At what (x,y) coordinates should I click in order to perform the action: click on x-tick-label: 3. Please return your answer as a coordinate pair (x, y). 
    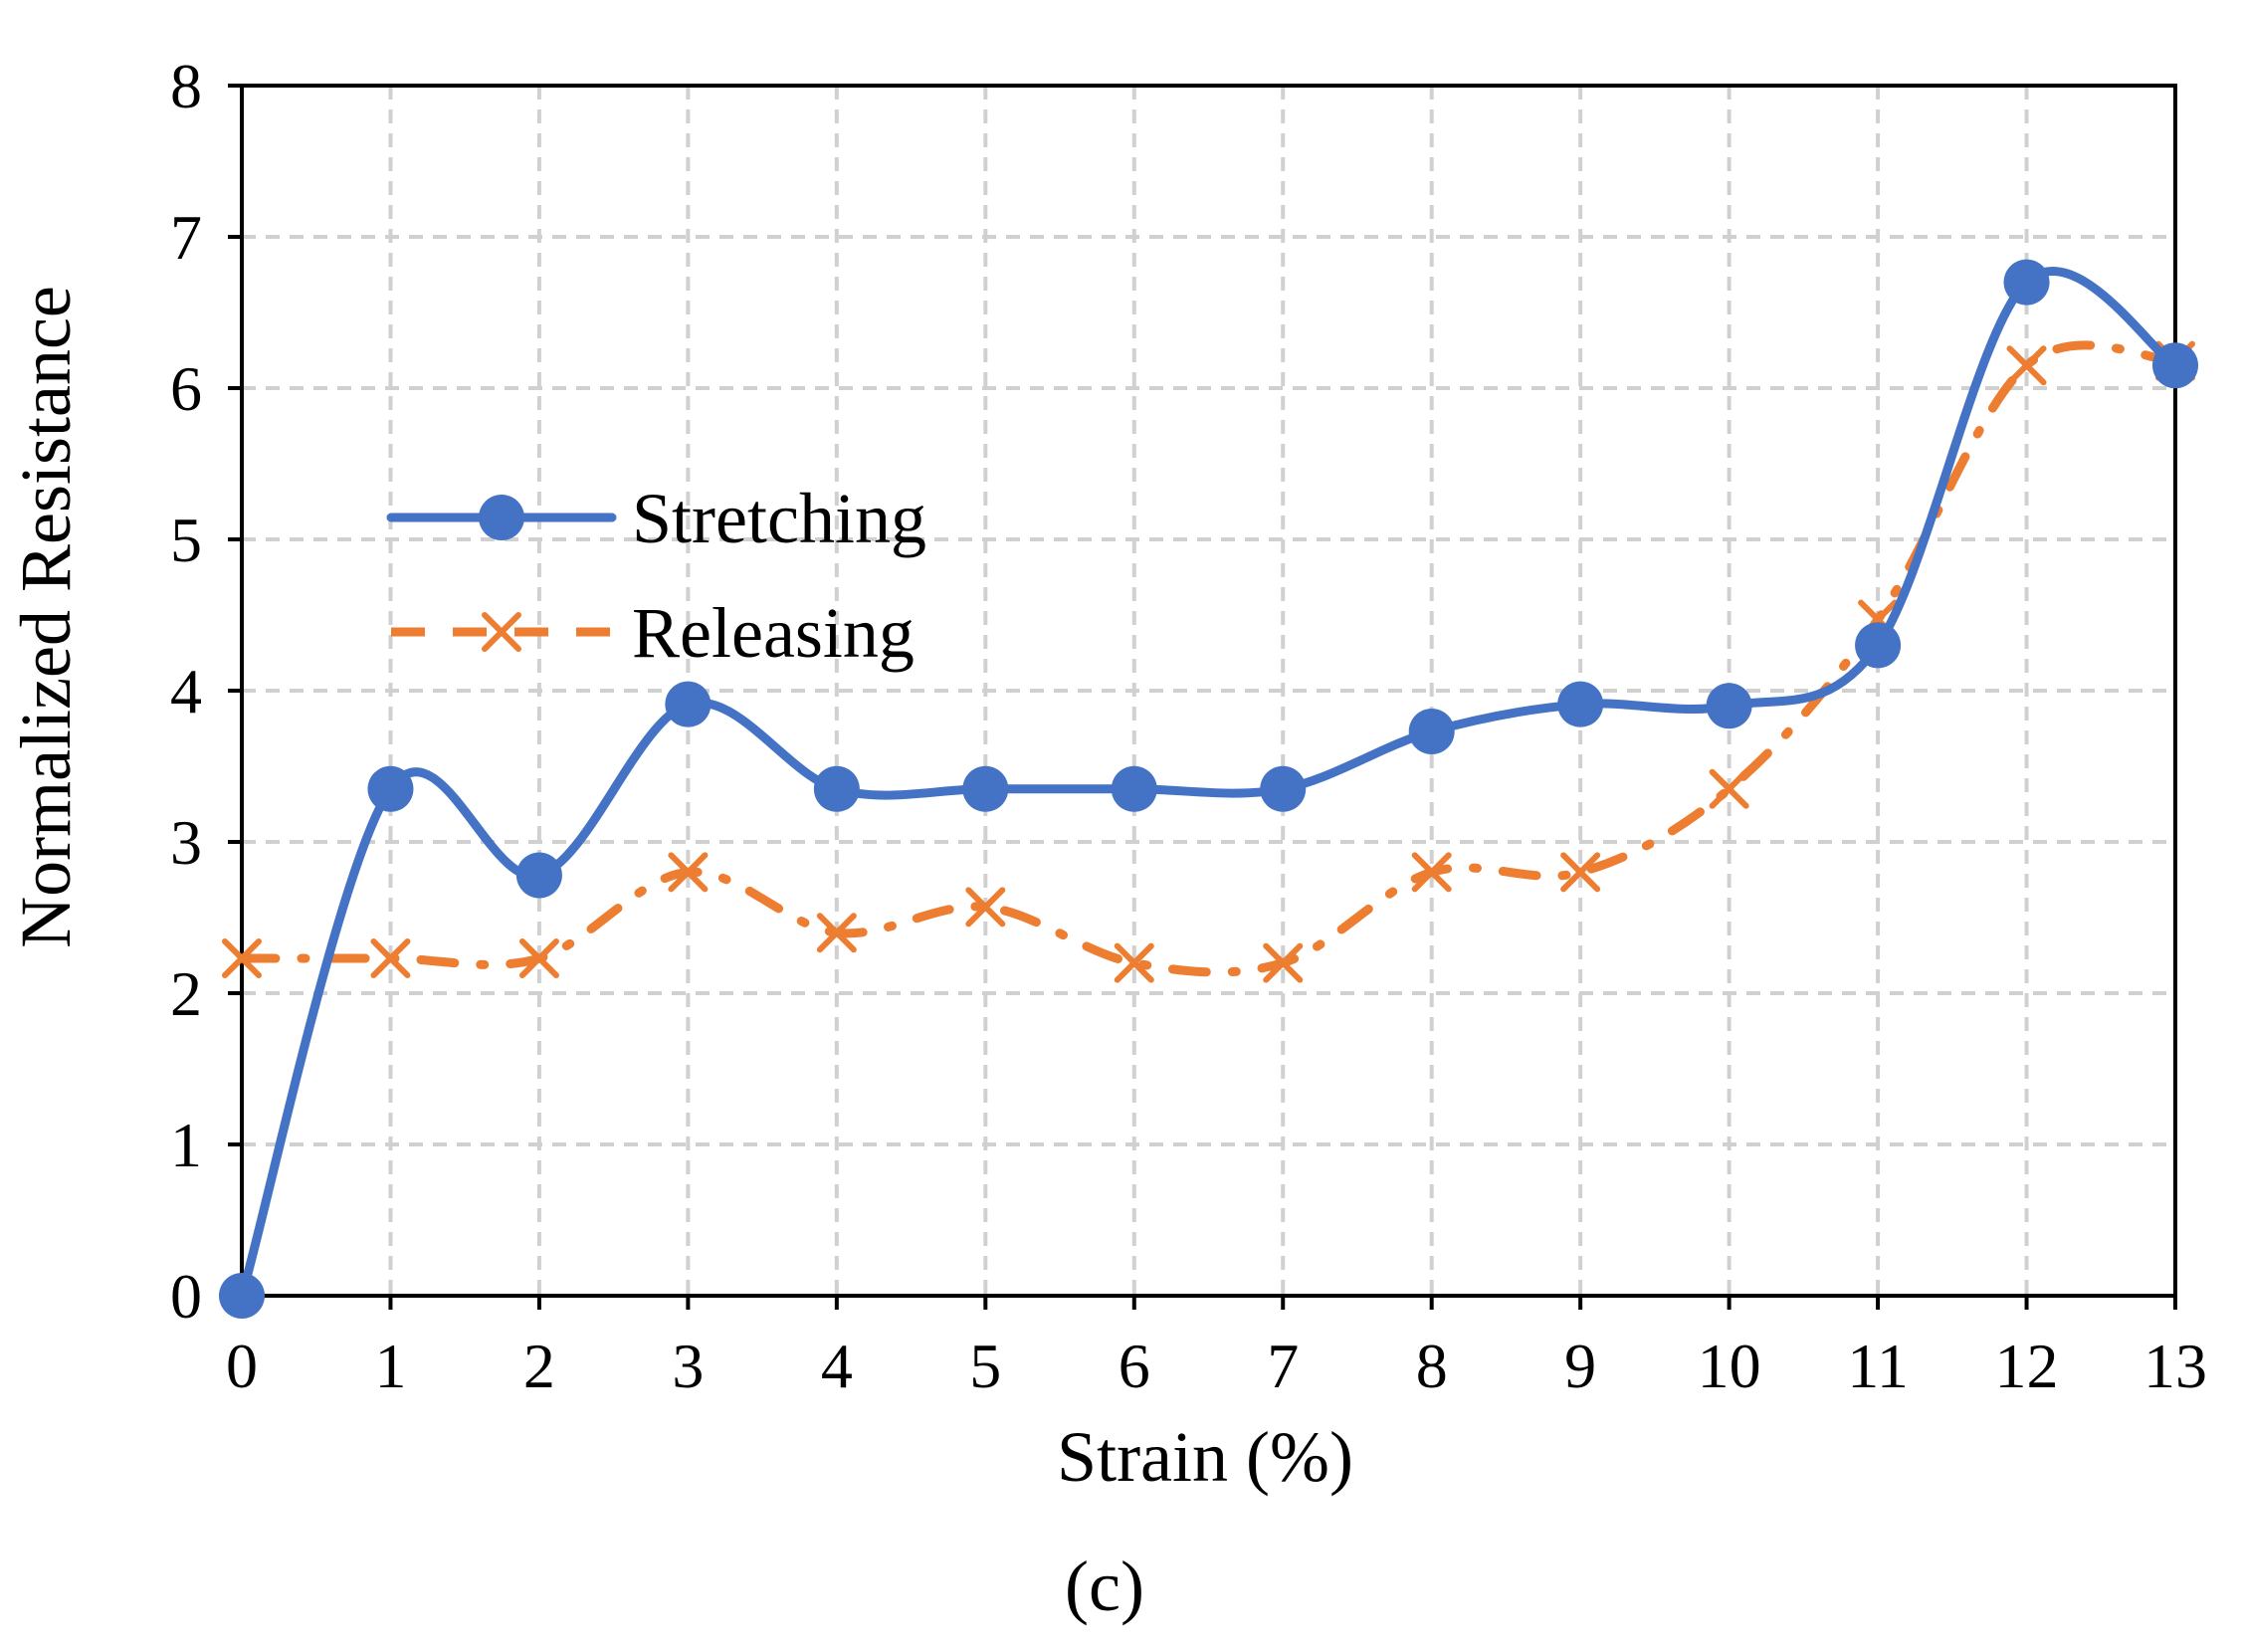
    Looking at the image, I should click on (688, 1366).